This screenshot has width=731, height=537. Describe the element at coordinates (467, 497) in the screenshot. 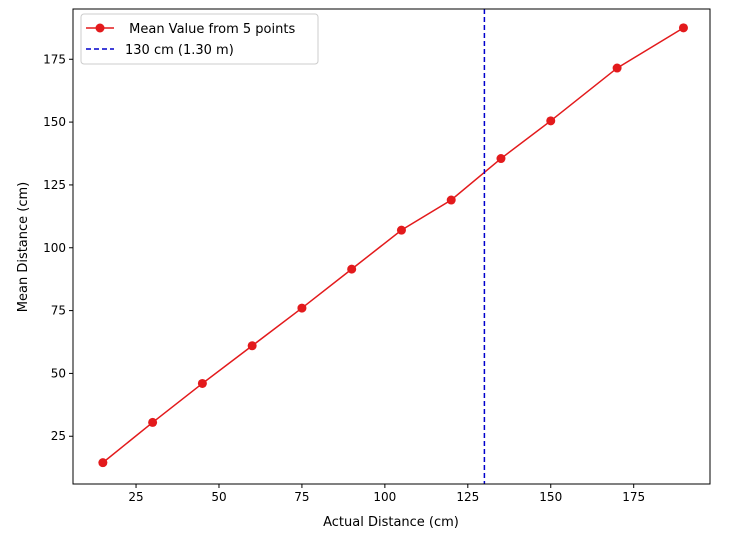

I see `x-tick-label: 125` at that location.